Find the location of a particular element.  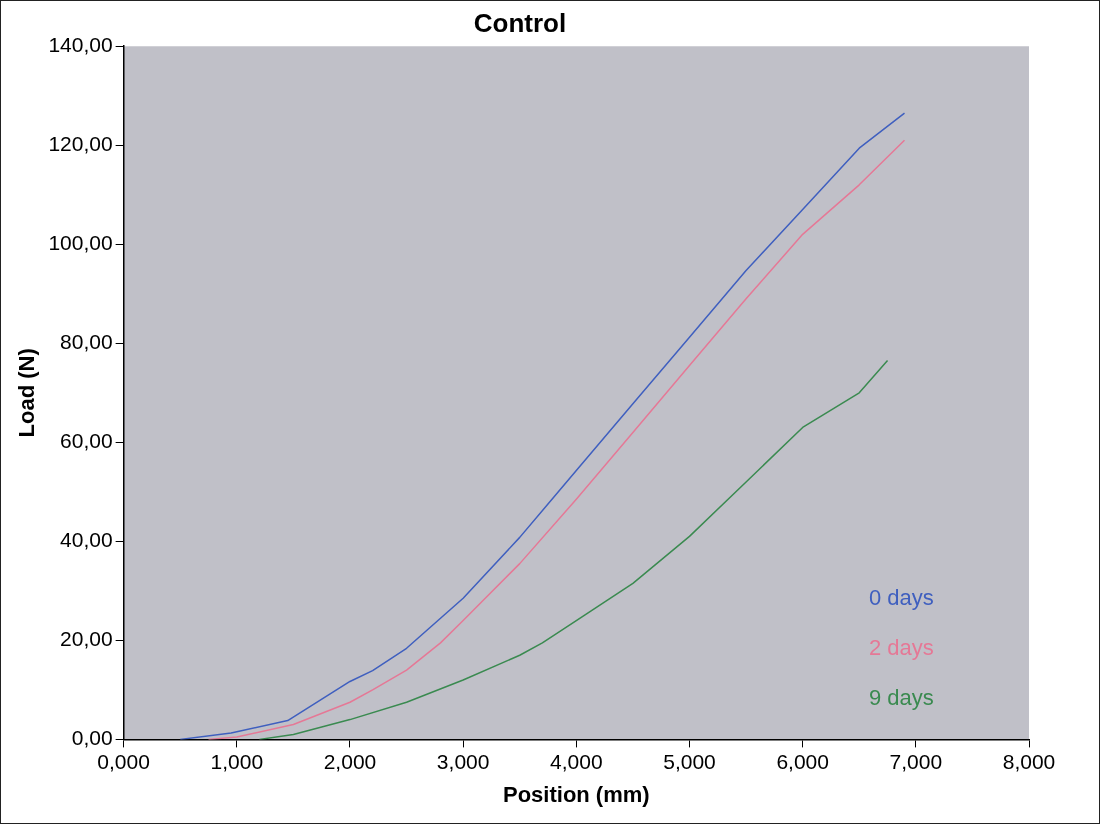

y-tick-label: 60,00 is located at coordinates (86, 441).